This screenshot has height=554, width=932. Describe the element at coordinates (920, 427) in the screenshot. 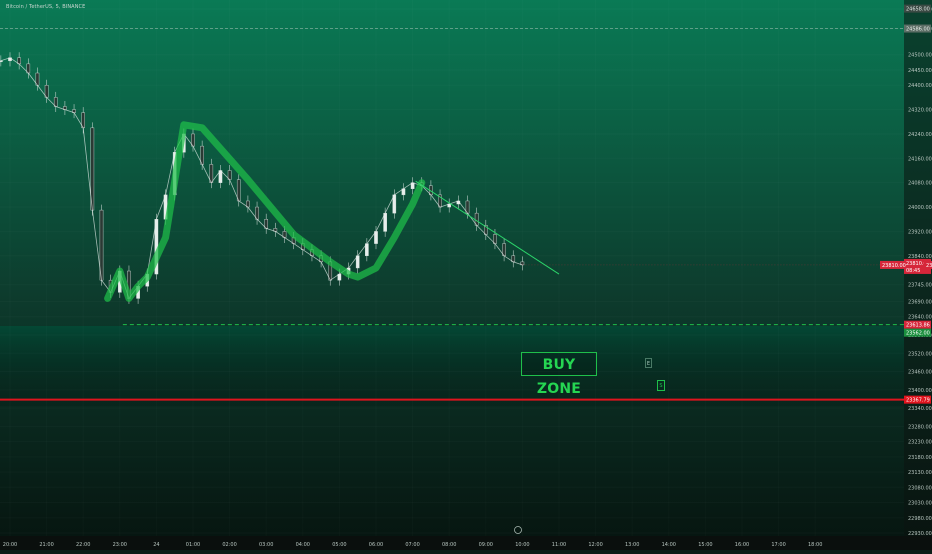

I see `y-tick-label: 23280.00` at that location.